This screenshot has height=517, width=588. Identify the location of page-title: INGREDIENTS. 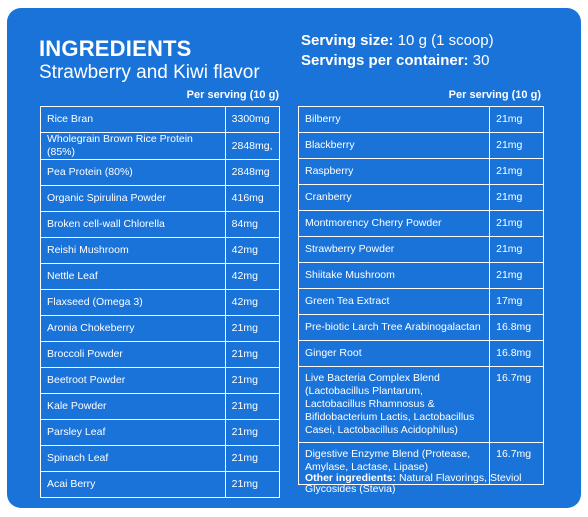
(115, 48).